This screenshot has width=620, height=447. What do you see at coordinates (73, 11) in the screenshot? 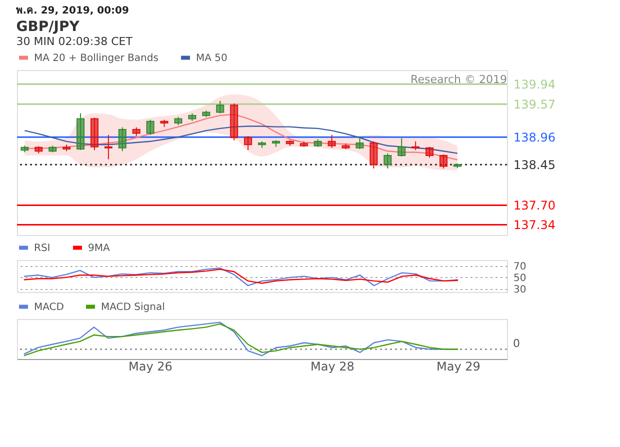
I see `text: พ.ค. 29, 2019, 00:09` at bounding box center [73, 11].